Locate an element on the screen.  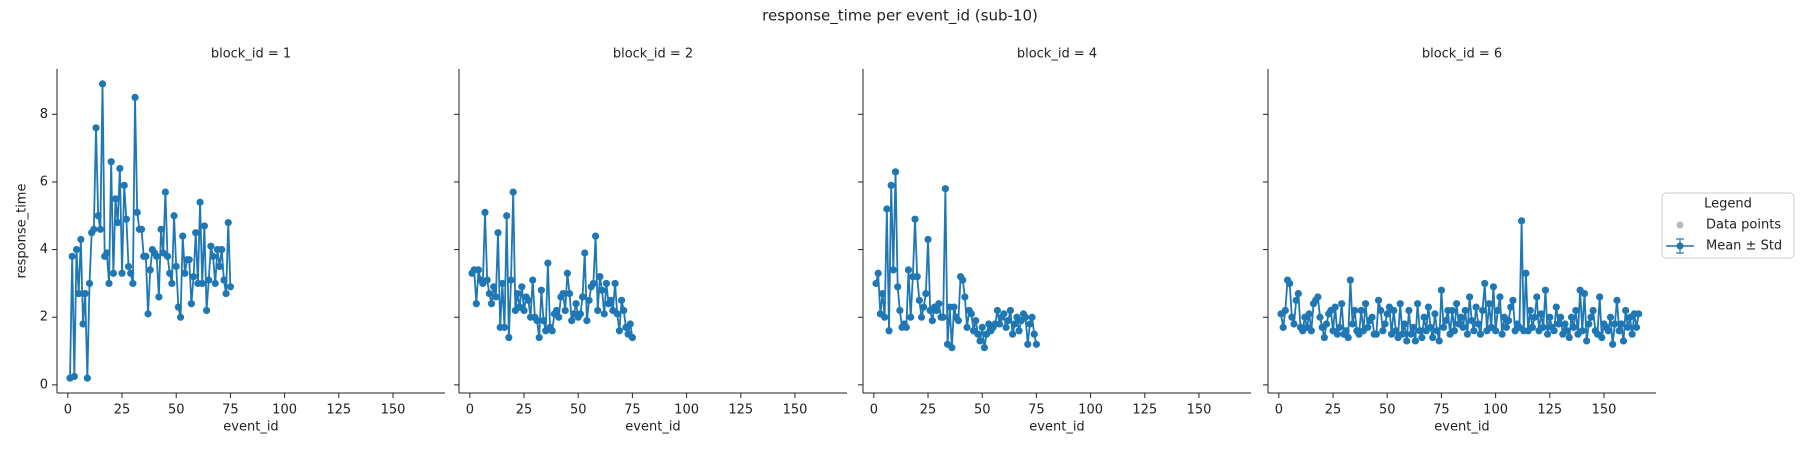
x-tick-label: 25 is located at coordinates (928, 410).